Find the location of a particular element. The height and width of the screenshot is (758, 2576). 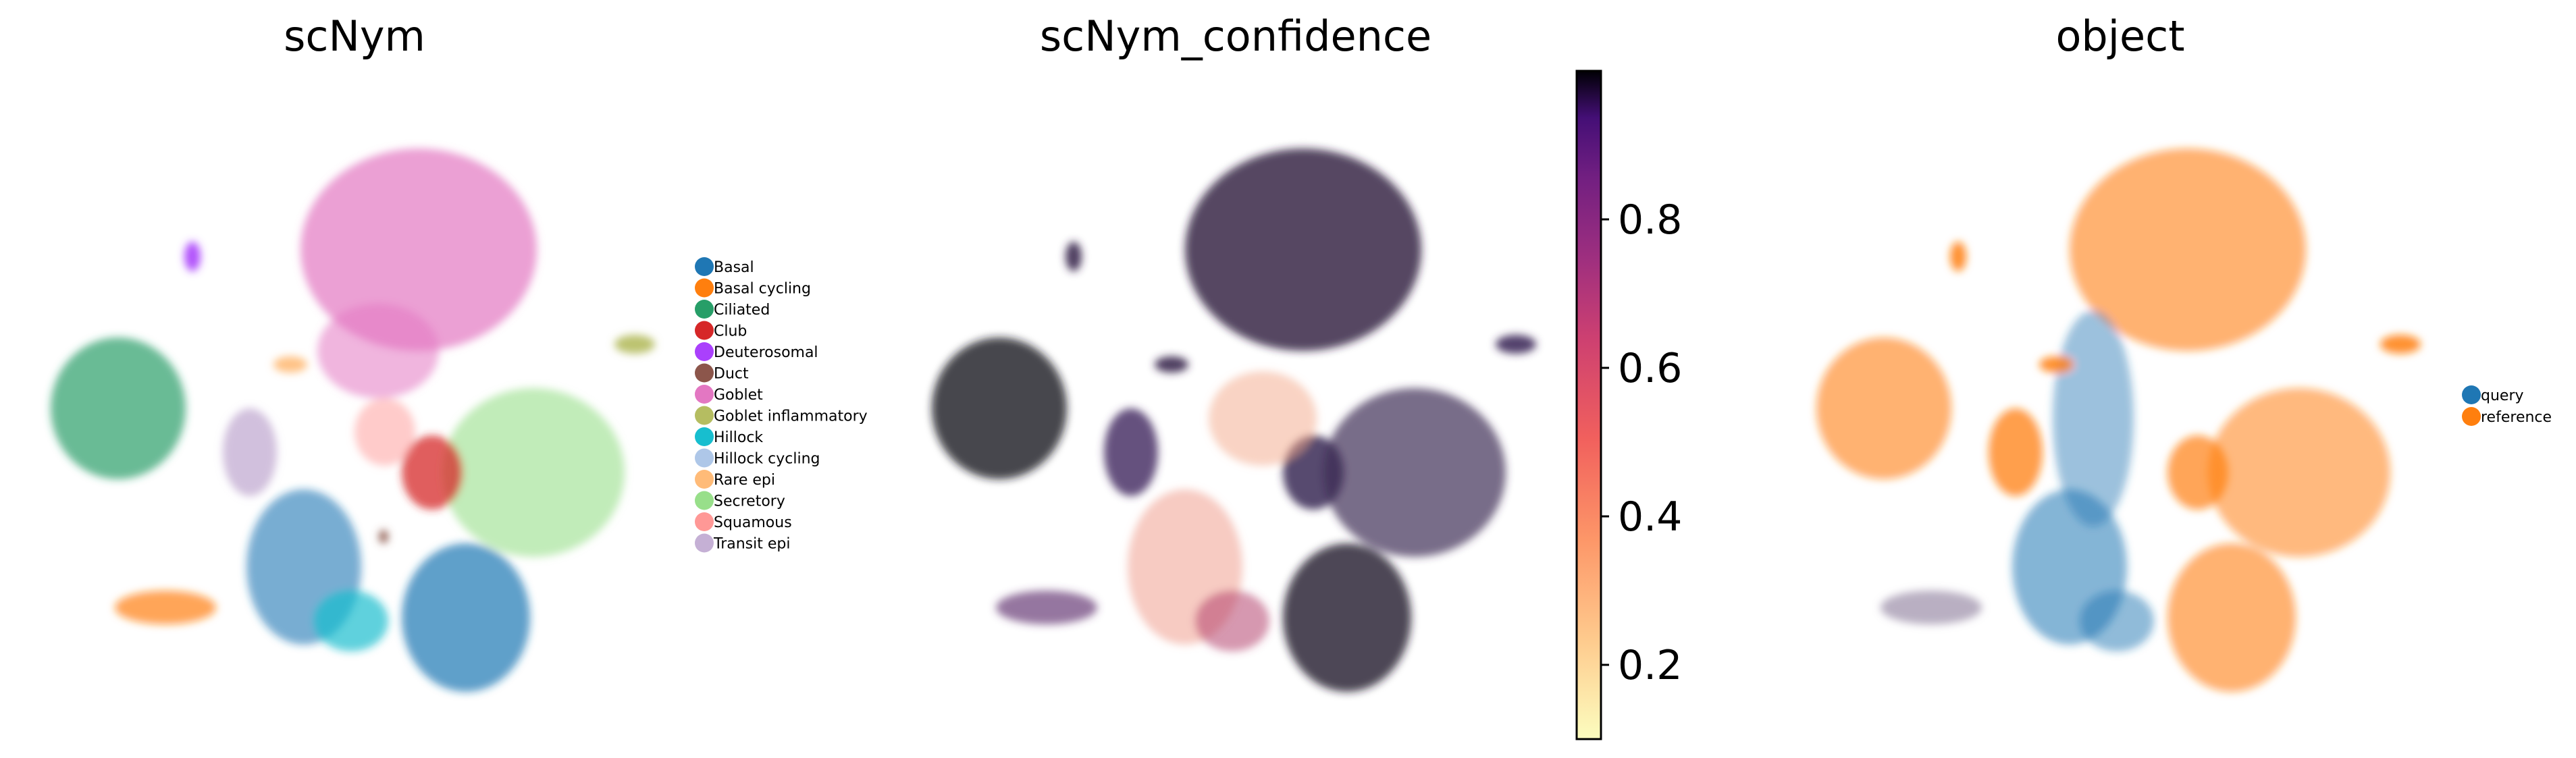

legend-label: Deuterosomal is located at coordinates (766, 352).